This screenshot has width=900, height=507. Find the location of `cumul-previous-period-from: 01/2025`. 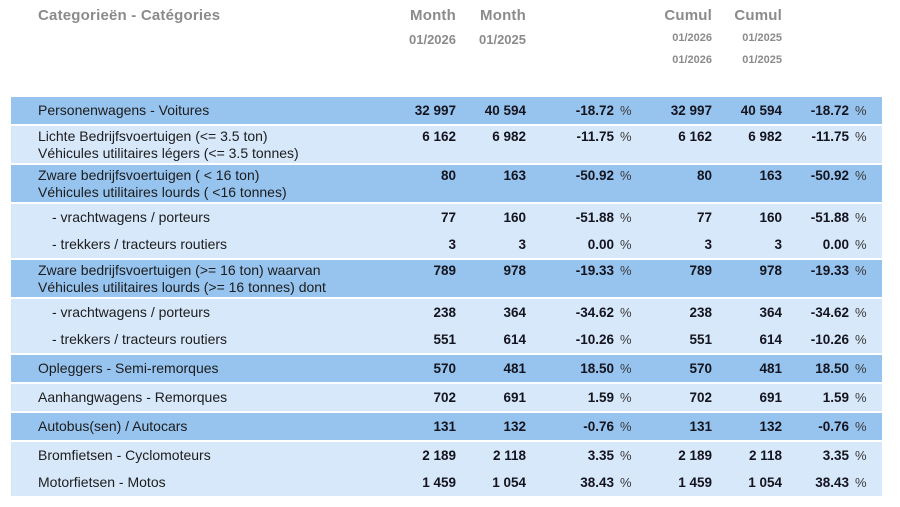

cumul-previous-period-from: 01/2025 is located at coordinates (762, 38).